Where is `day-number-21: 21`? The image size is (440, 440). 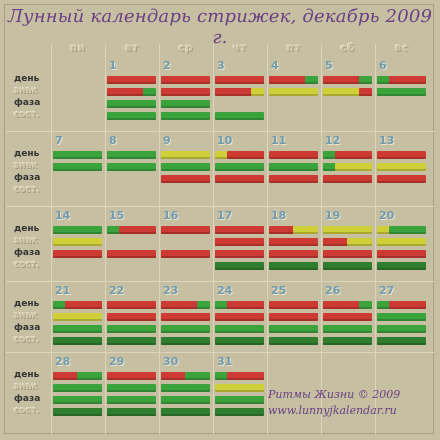 day-number-21: 21 is located at coordinates (63, 290).